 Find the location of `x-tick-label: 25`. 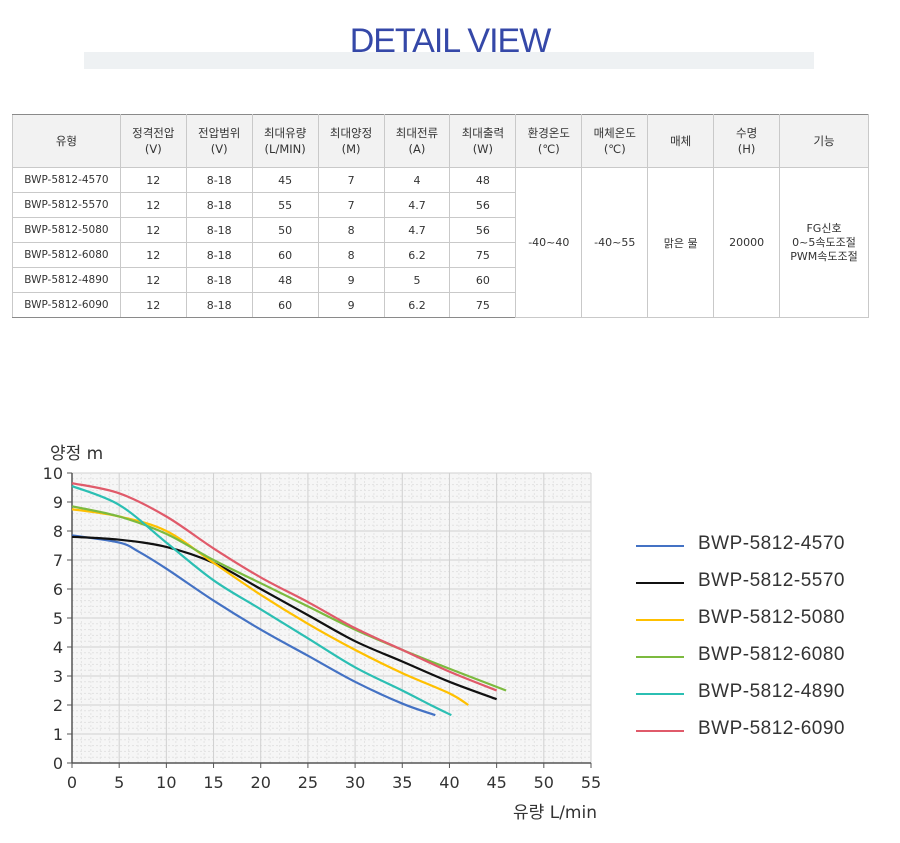

x-tick-label: 25 is located at coordinates (308, 782).